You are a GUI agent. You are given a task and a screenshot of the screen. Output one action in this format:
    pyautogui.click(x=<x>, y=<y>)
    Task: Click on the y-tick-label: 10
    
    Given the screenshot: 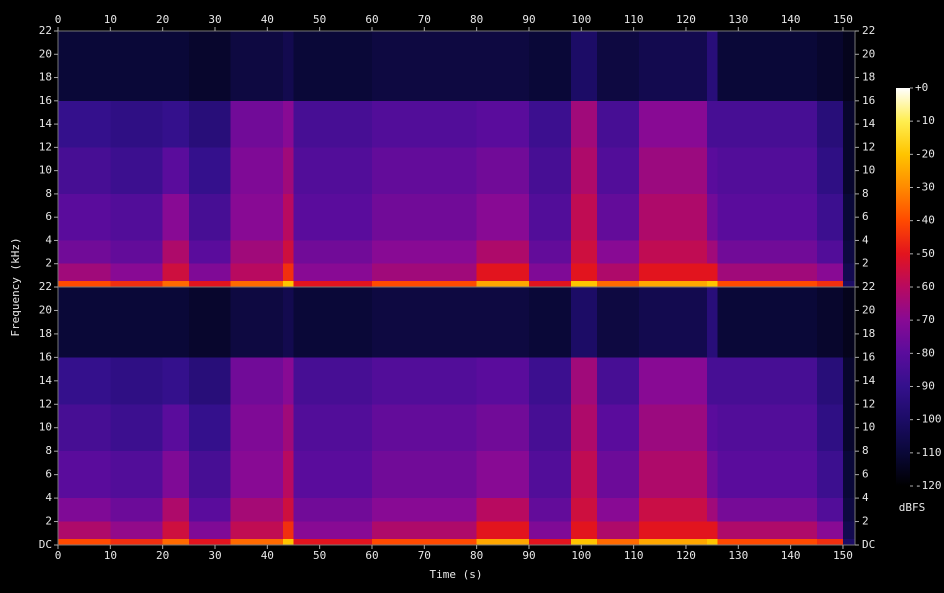 What is the action you would take?
    pyautogui.click(x=868, y=170)
    